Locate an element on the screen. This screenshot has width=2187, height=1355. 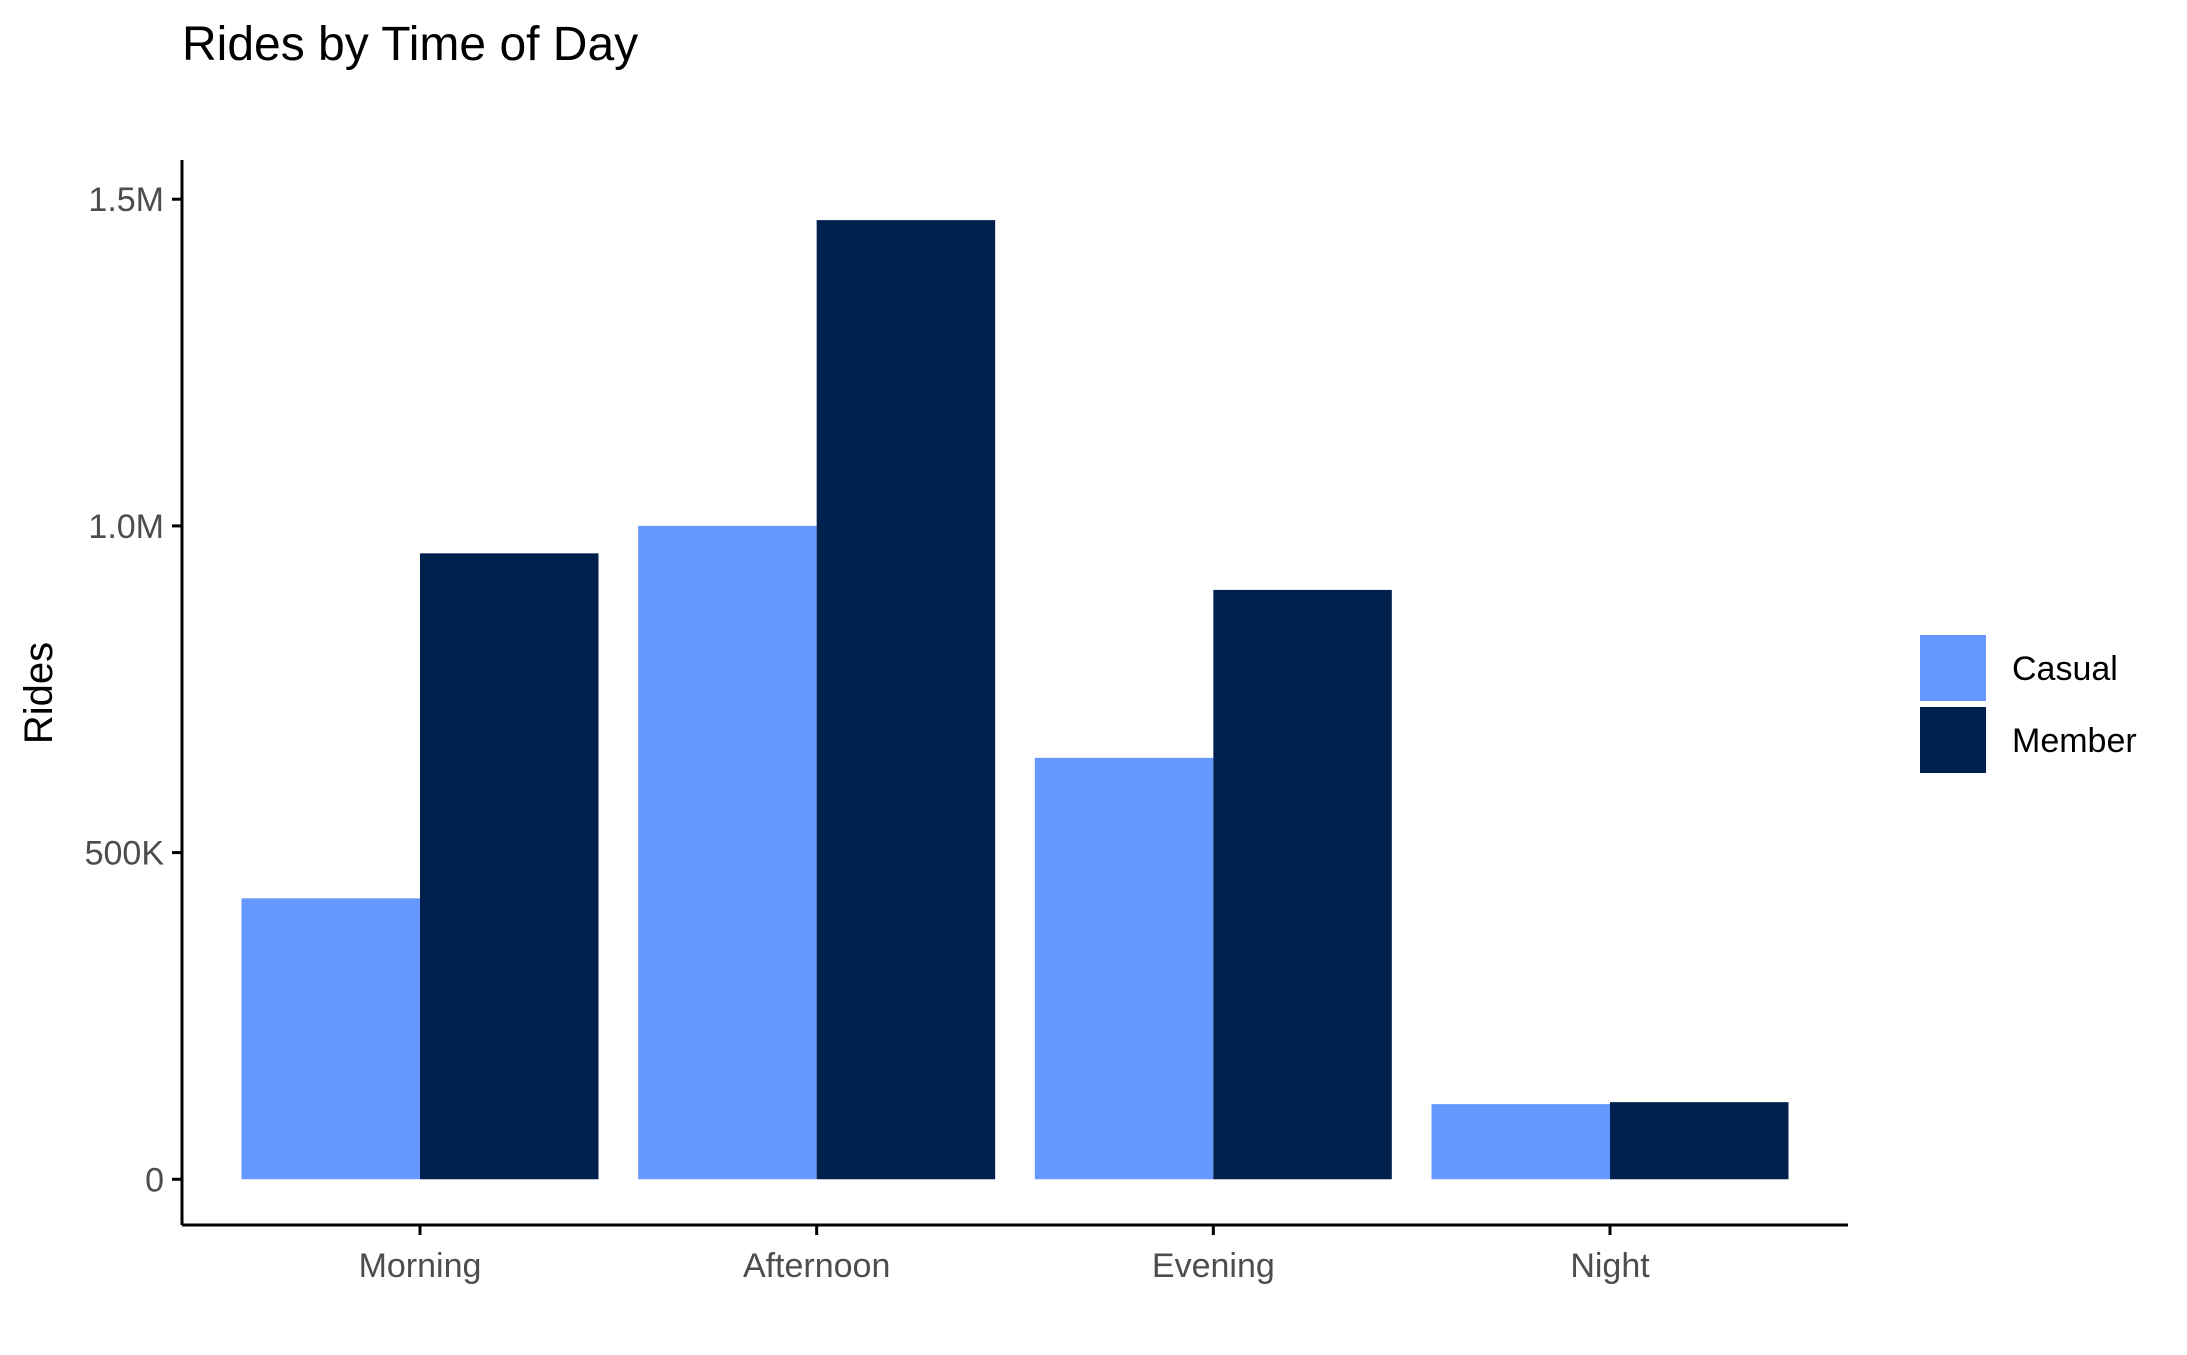
legend: Casual Member is located at coordinates (2028, 704).